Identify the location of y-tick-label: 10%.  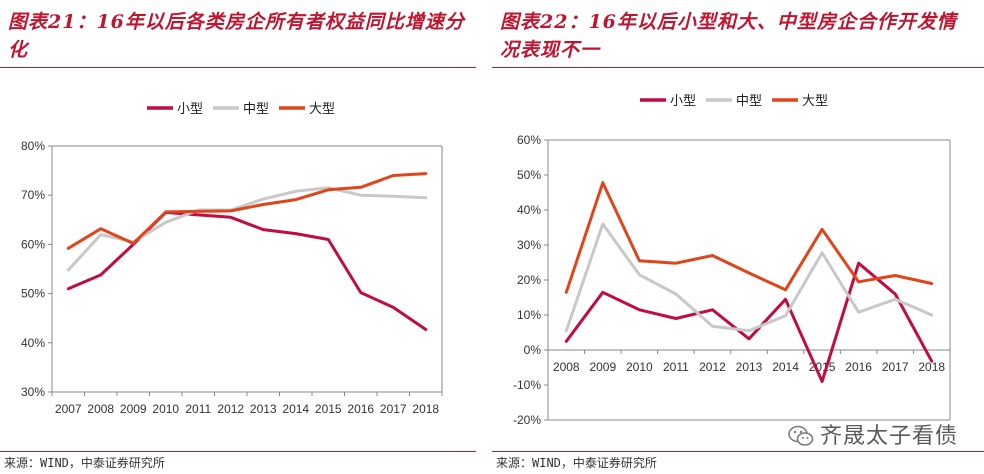
(529, 315).